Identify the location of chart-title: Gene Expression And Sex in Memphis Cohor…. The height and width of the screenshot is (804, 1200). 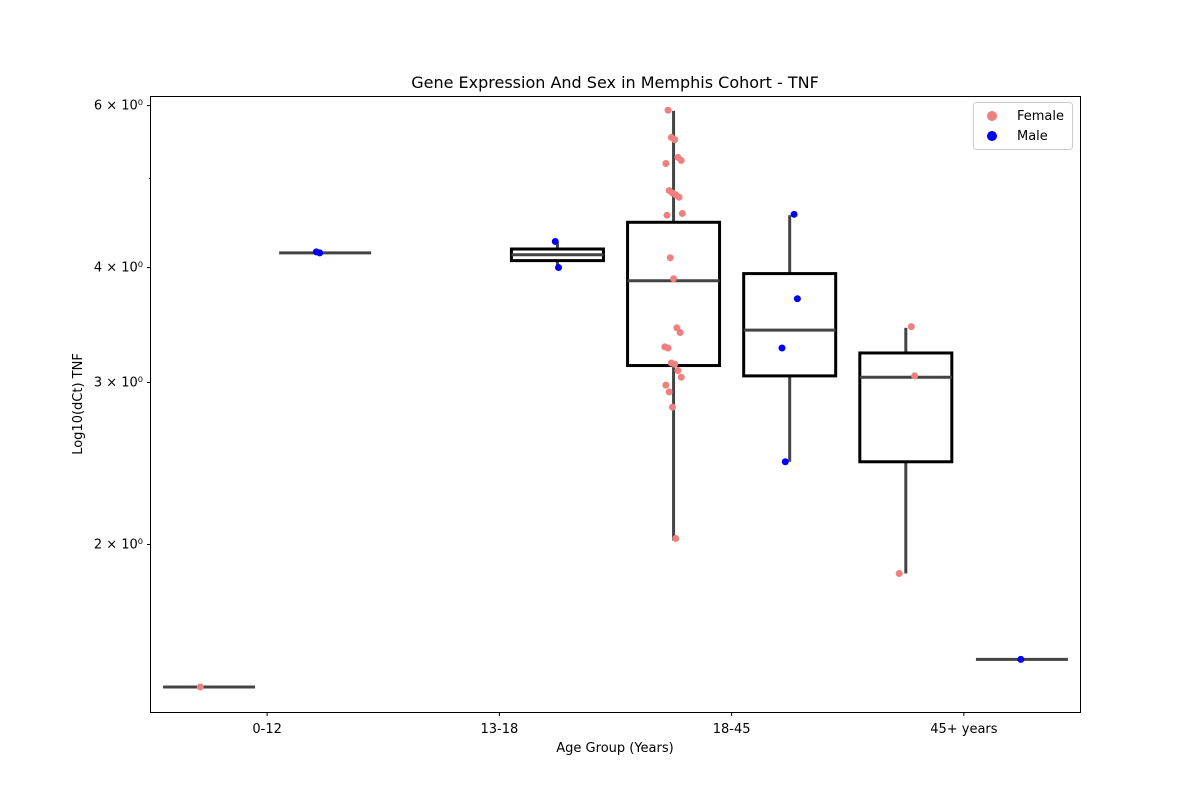
(615, 82).